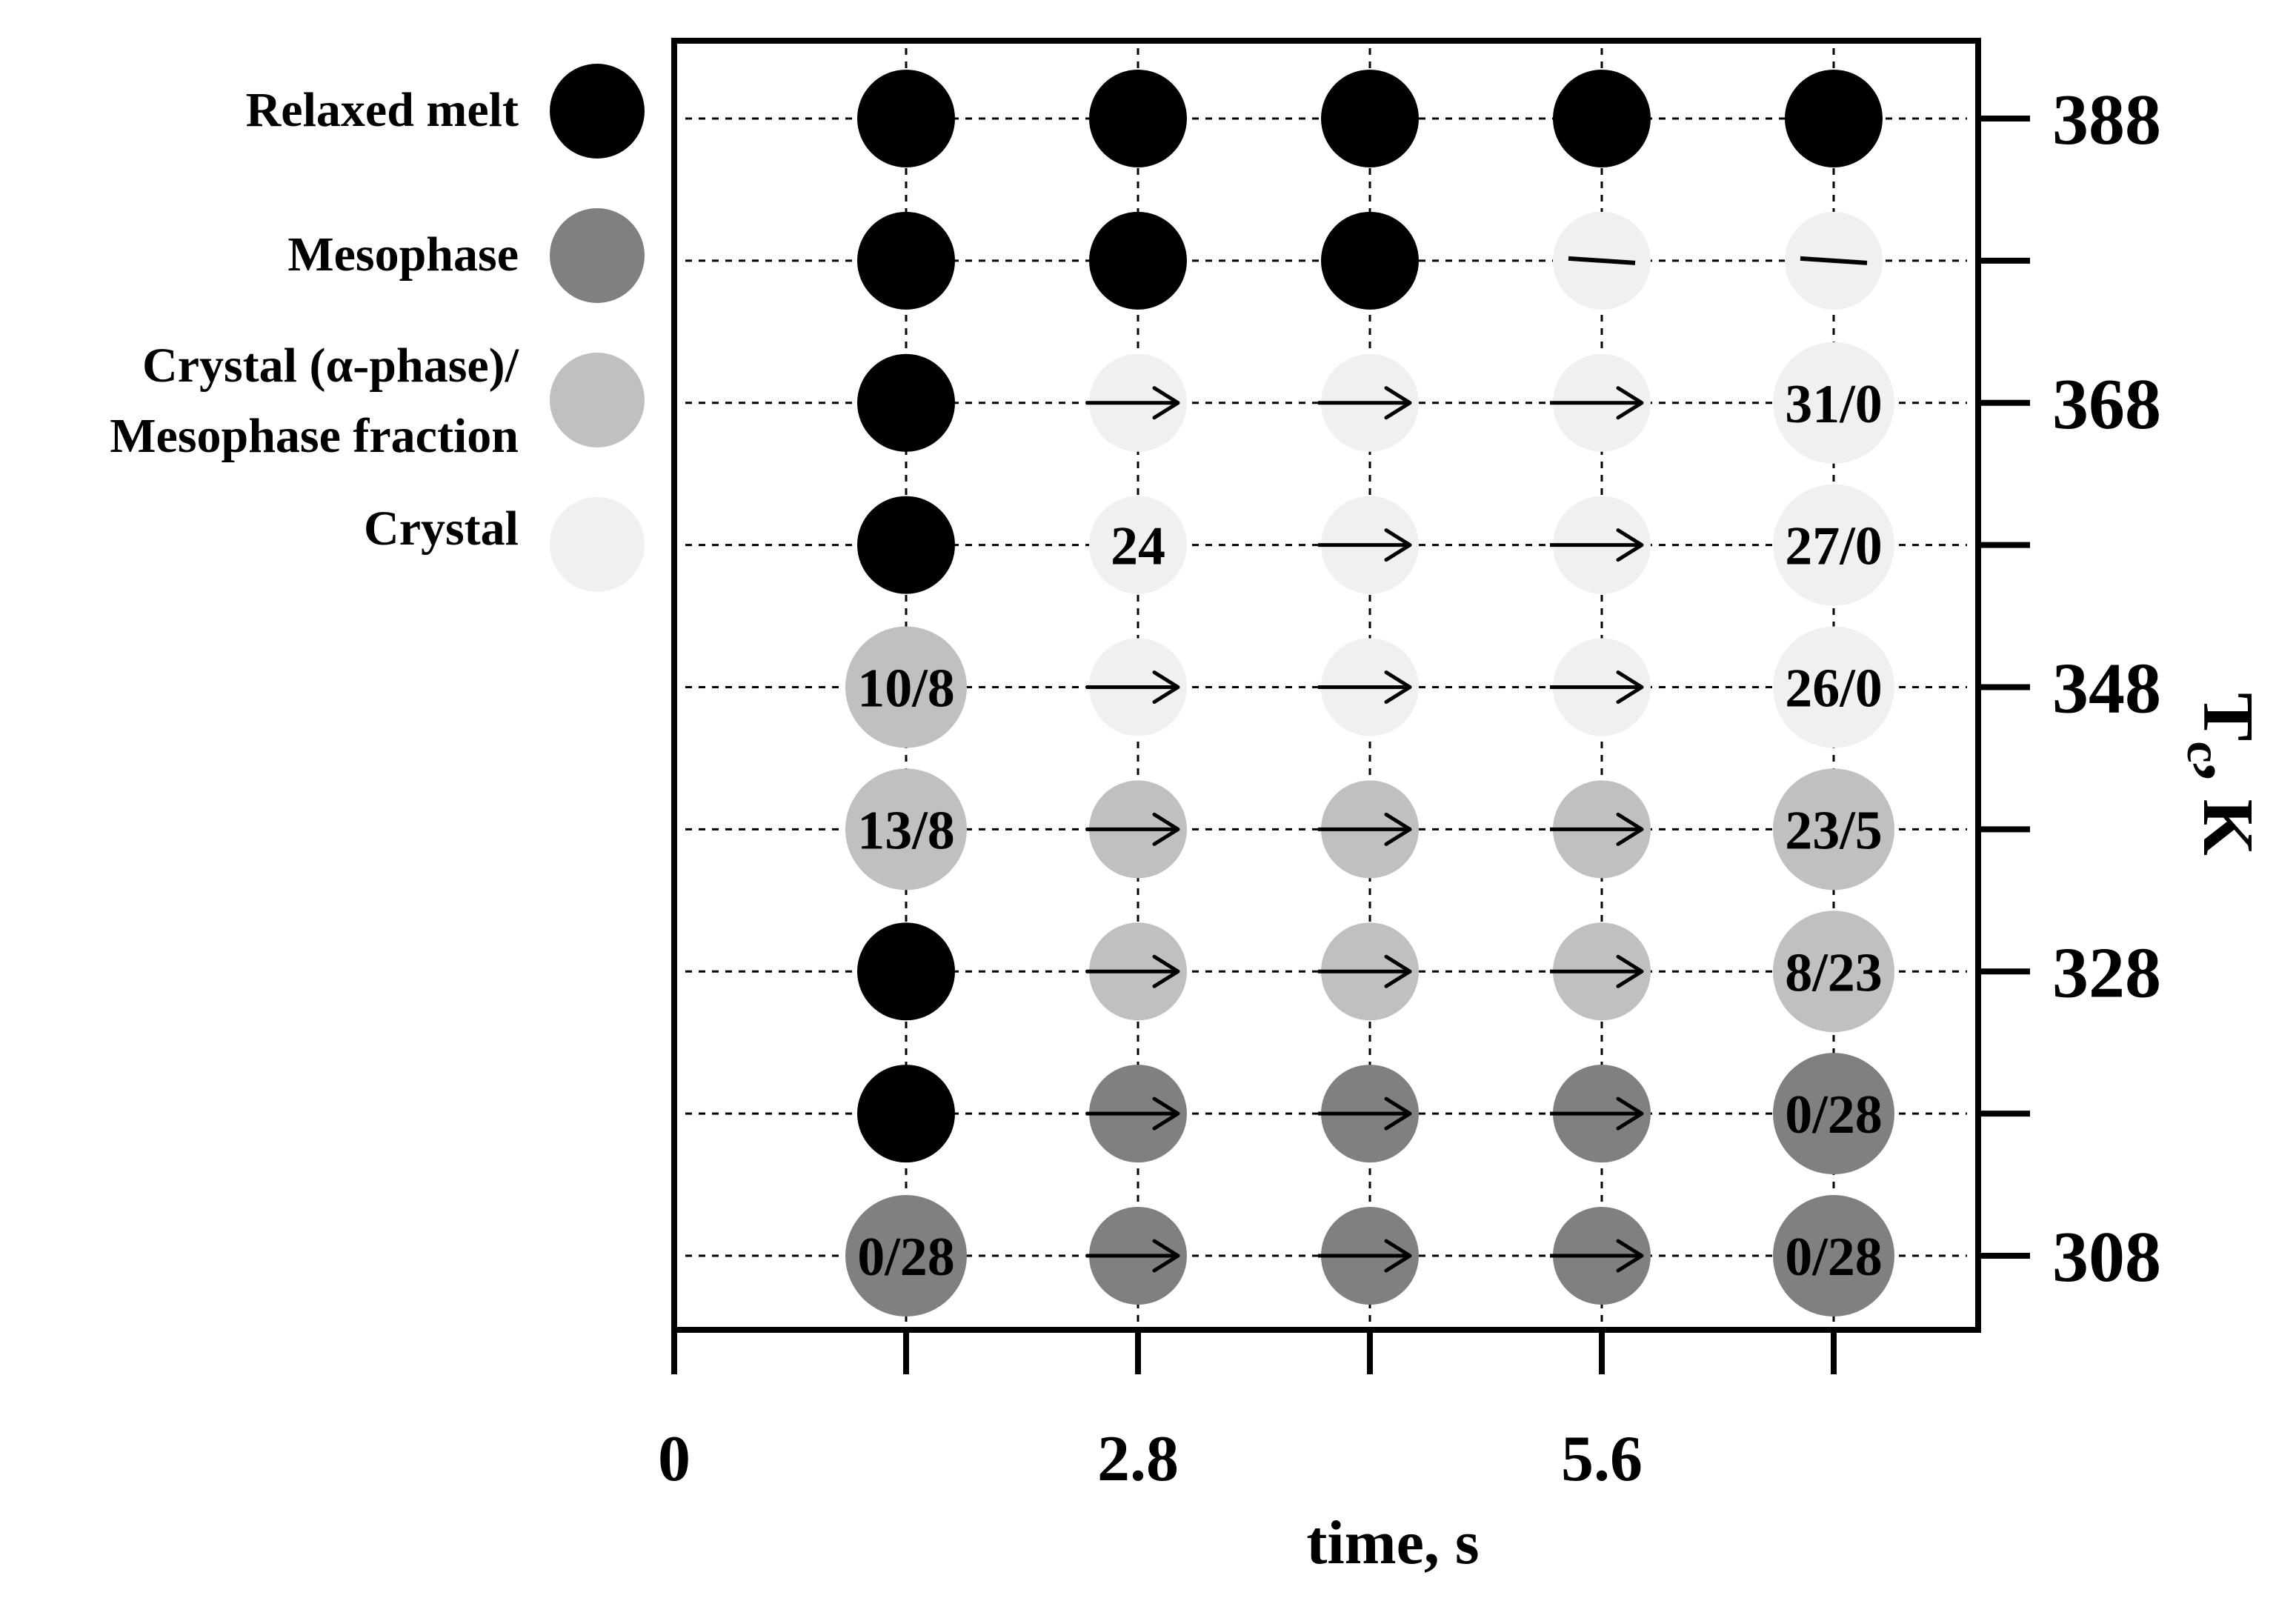 The image size is (2296, 1601). I want to click on legend-item-relaxed_melt: Relaxed melt, so click(445, 111).